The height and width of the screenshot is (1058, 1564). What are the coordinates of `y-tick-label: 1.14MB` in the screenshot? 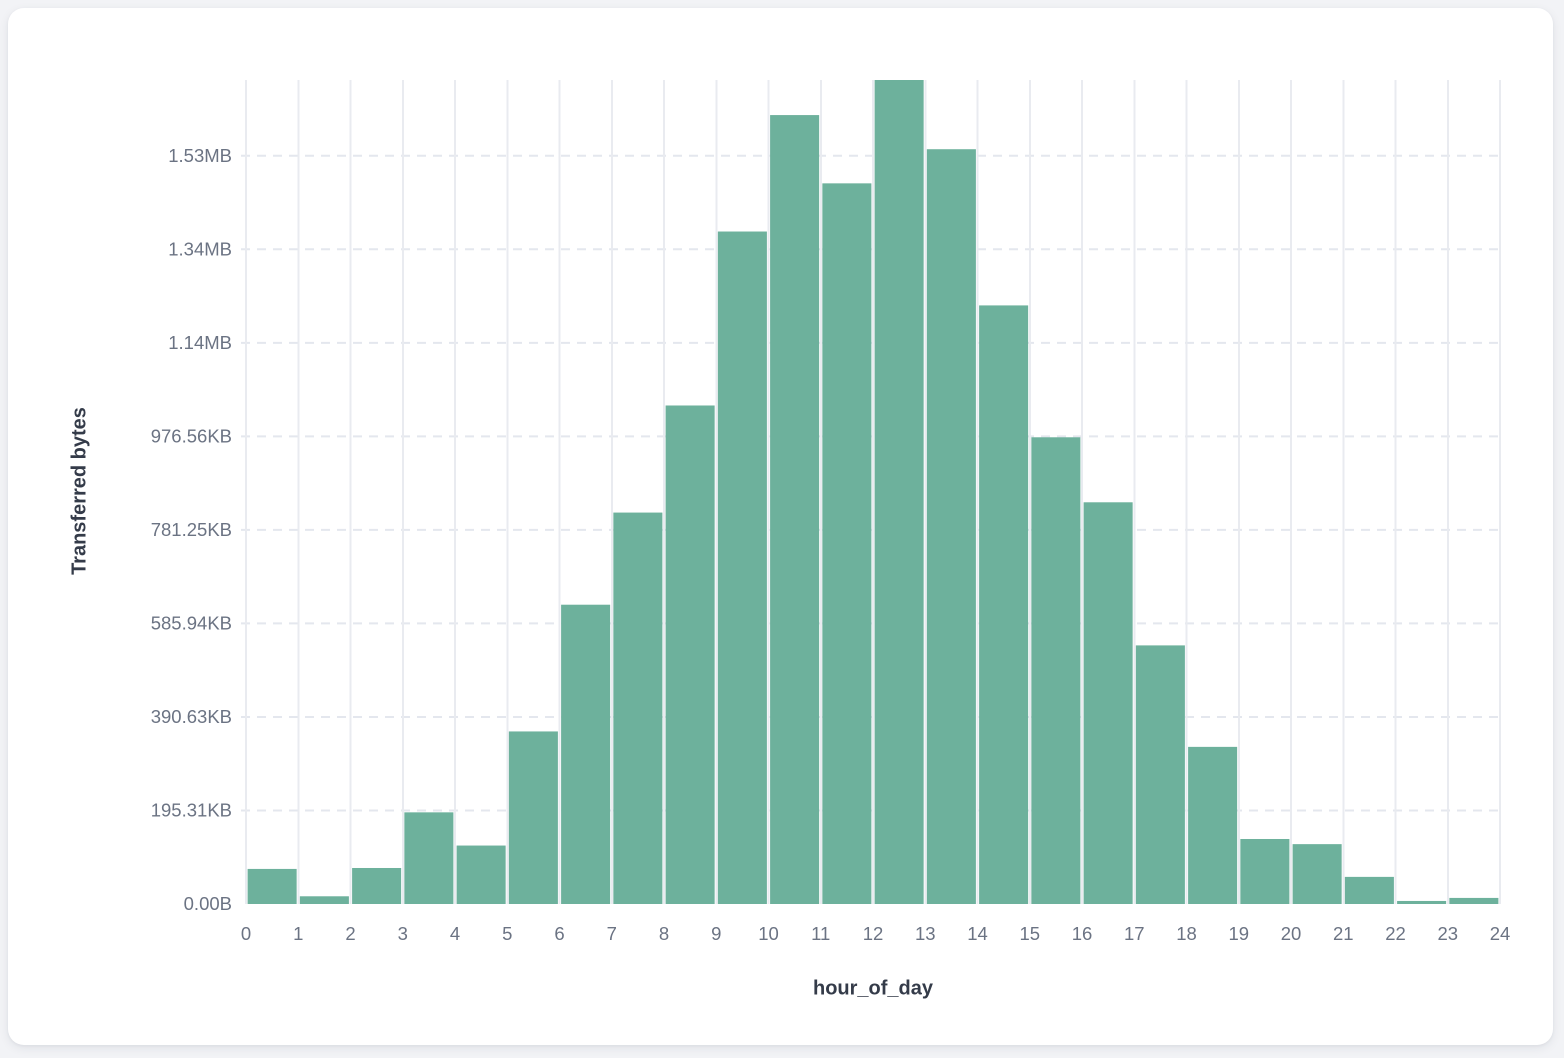 It's located at (200, 342).